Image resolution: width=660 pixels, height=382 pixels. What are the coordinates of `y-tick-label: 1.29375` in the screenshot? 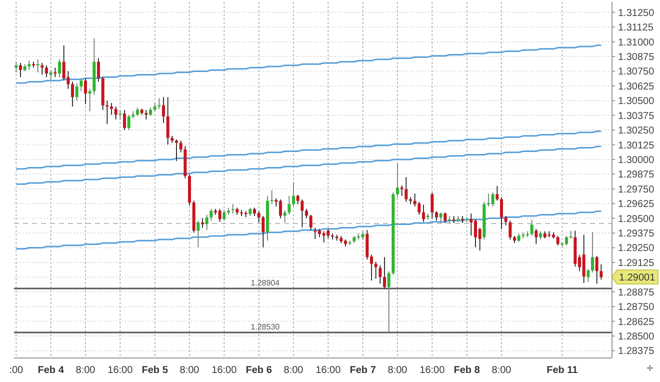 It's located at (636, 234).